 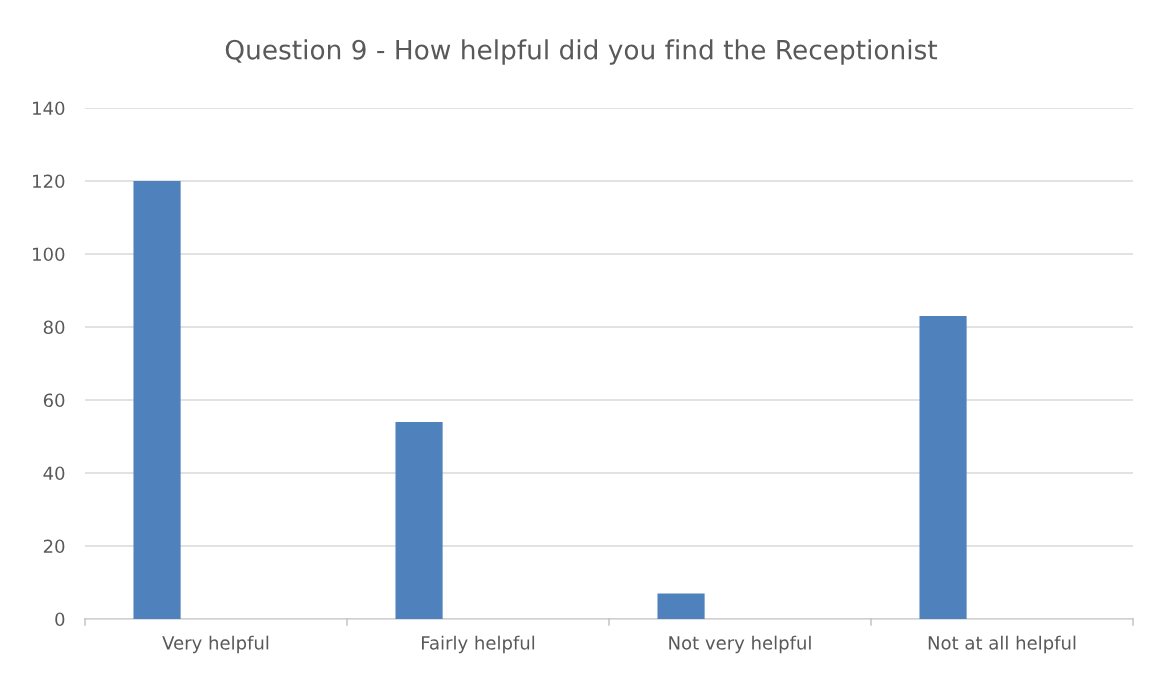 I want to click on chart-title: Question 9 - How helpful did you find the Receptionist, so click(x=581, y=52).